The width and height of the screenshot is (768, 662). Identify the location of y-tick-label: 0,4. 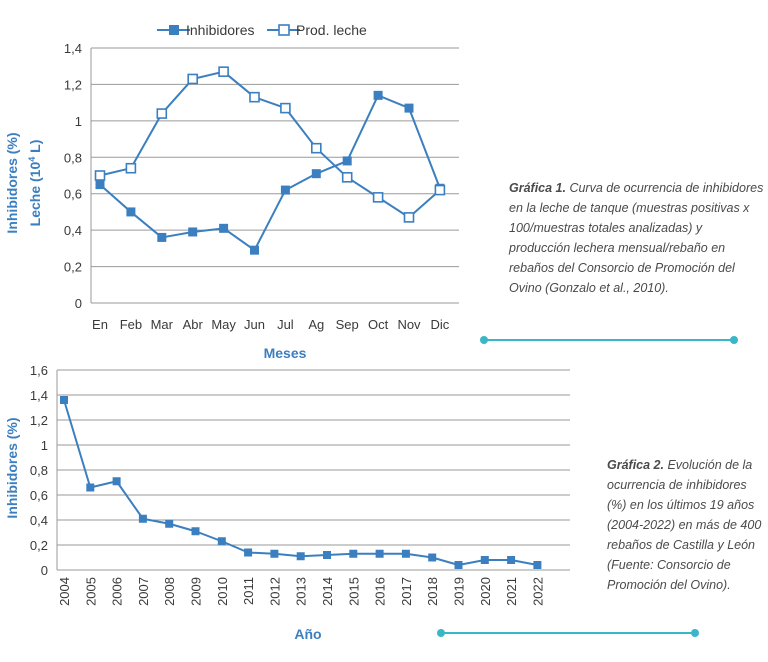
(73, 230).